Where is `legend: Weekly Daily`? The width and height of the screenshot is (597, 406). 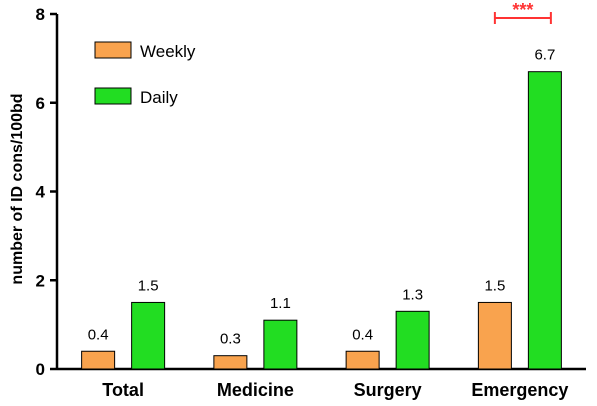 legend: Weekly Daily is located at coordinates (145, 74).